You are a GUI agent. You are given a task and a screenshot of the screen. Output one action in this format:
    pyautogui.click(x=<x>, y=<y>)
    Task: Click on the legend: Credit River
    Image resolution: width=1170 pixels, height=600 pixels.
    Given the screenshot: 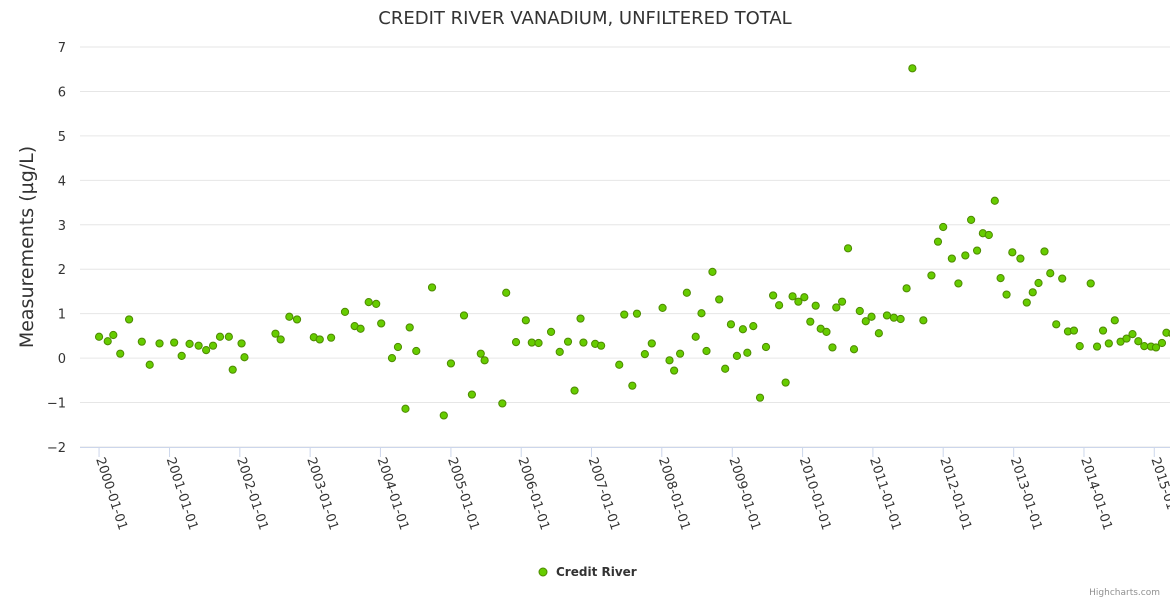 What is the action you would take?
    pyautogui.click(x=587, y=572)
    